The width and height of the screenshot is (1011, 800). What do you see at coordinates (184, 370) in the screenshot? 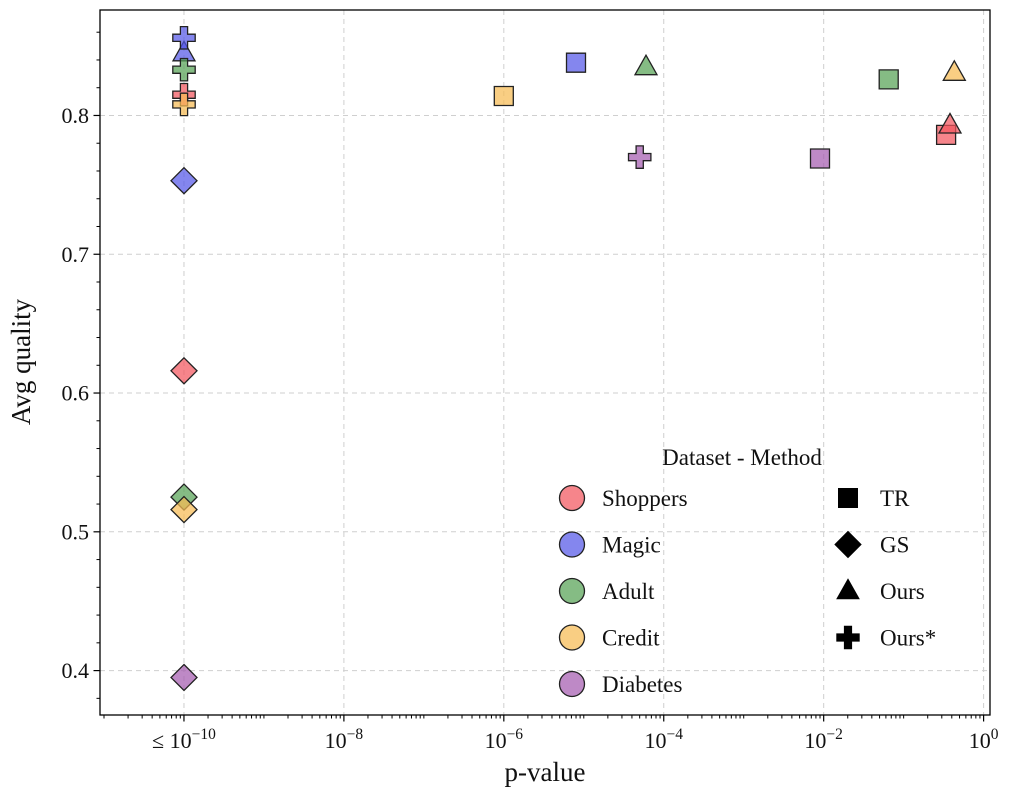
I see `data-point-shoppers-gs` at bounding box center [184, 370].